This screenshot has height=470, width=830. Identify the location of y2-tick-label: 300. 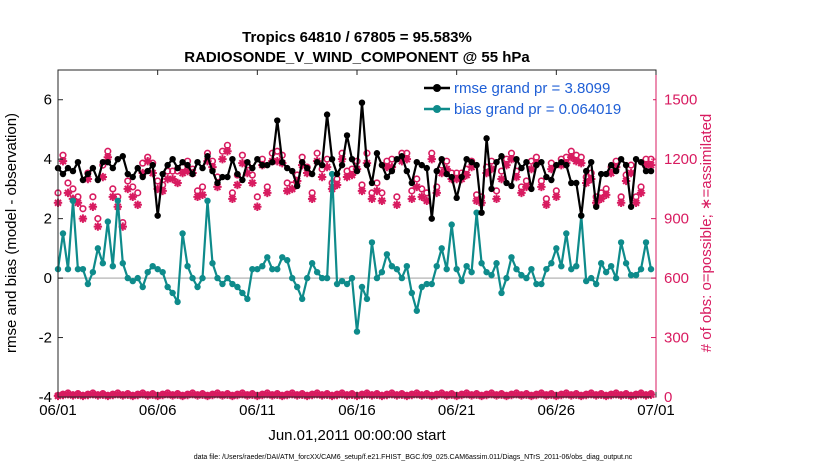
(676, 338).